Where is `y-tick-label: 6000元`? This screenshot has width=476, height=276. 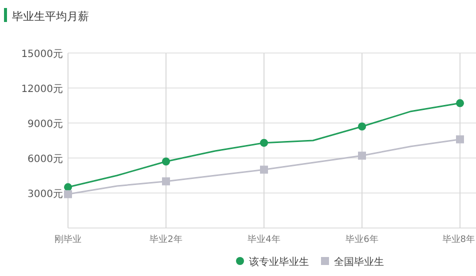
y-tick-label: 6000元 is located at coordinates (45, 159).